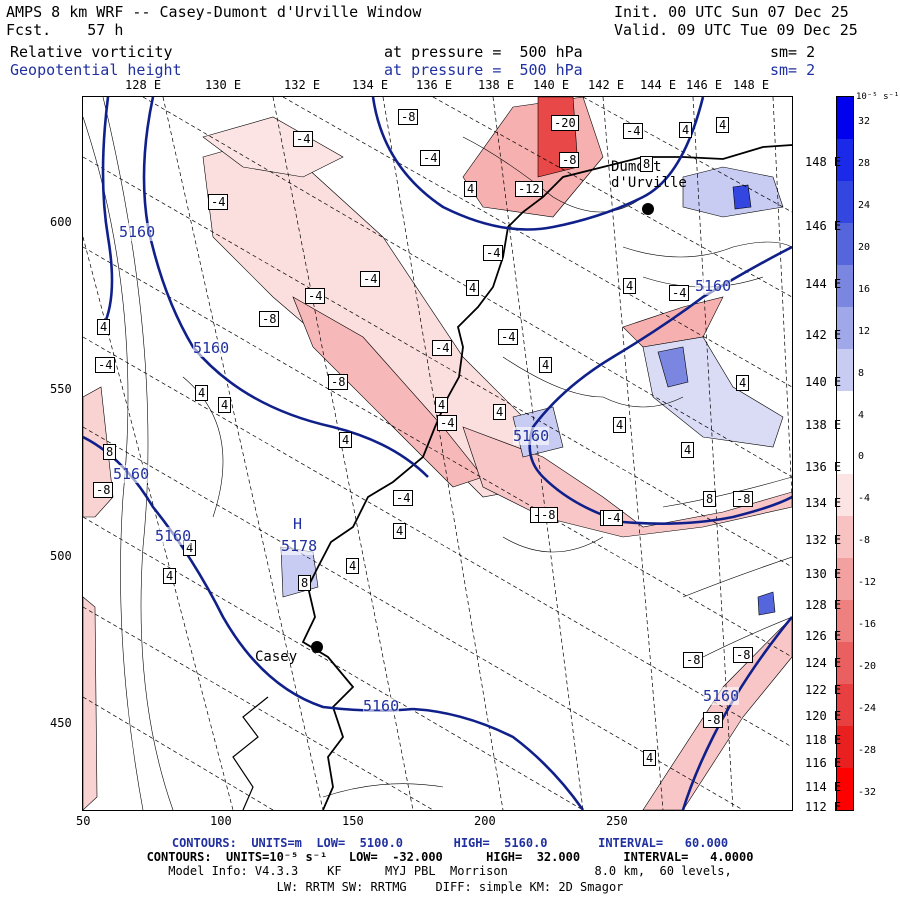 The width and height of the screenshot is (900, 900). I want to click on colorbar-label: 8, so click(861, 373).